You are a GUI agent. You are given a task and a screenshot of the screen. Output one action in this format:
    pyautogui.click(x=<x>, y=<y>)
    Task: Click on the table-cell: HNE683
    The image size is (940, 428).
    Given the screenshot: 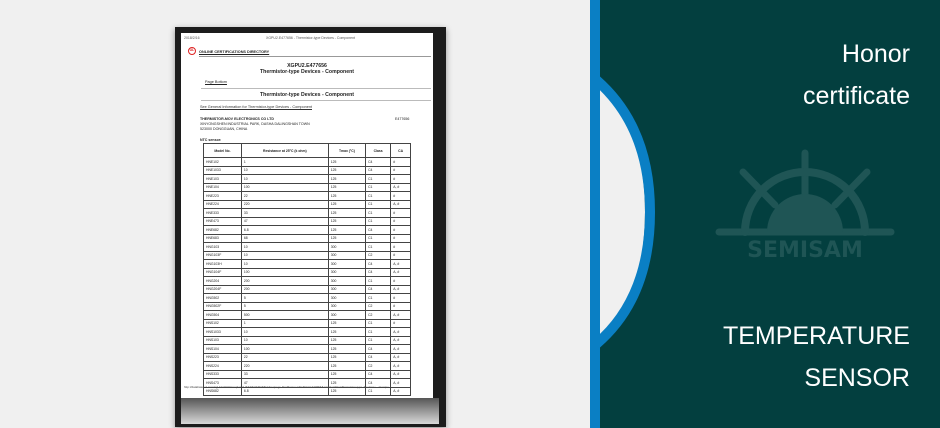 What is the action you would take?
    pyautogui.click(x=222, y=238)
    